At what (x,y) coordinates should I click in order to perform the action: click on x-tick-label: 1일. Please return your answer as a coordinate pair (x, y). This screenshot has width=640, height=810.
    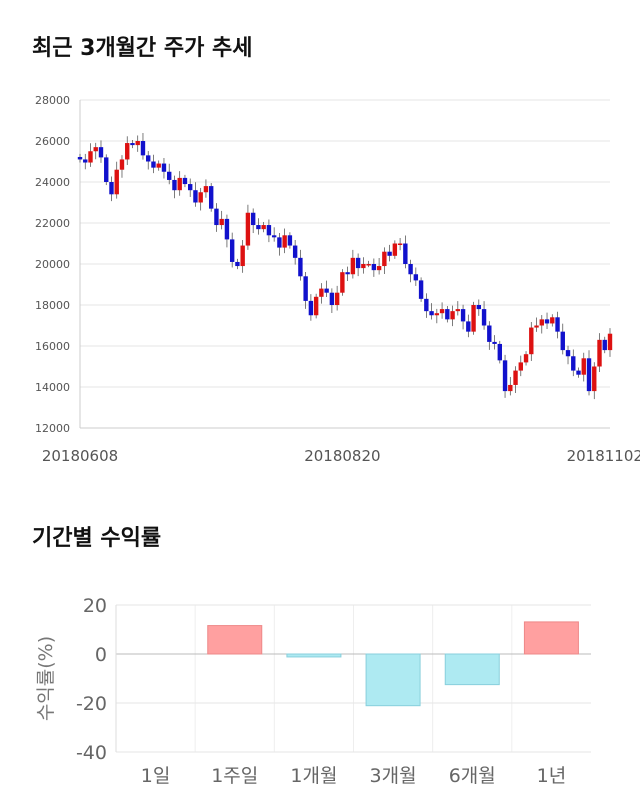
    Looking at the image, I should click on (156, 776).